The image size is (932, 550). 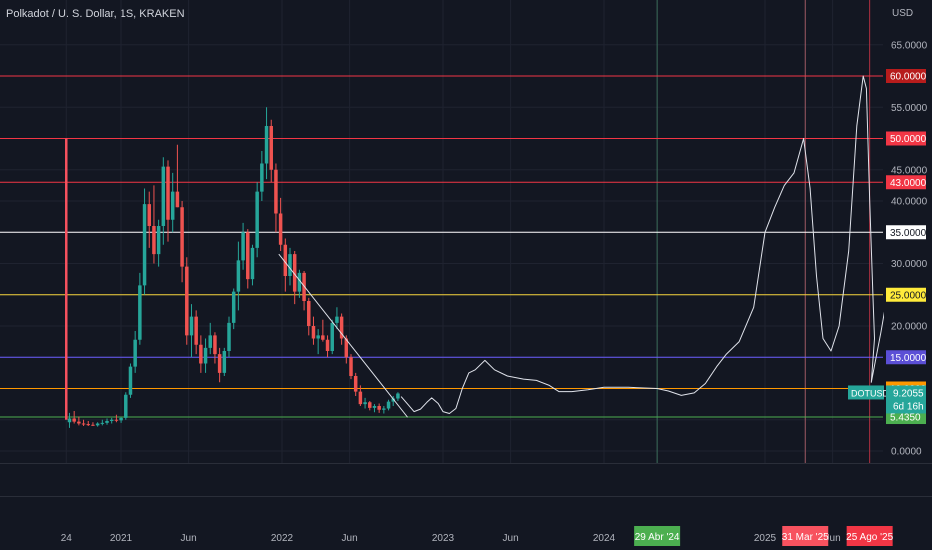 I want to click on level-label: 15.0000, so click(x=908, y=358).